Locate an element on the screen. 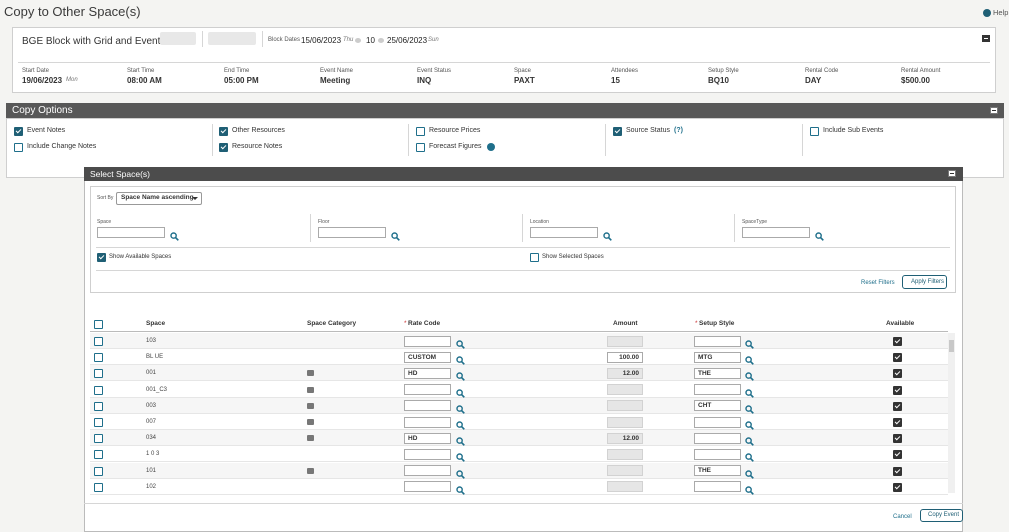  cancel-link: Cancel is located at coordinates (902, 517).